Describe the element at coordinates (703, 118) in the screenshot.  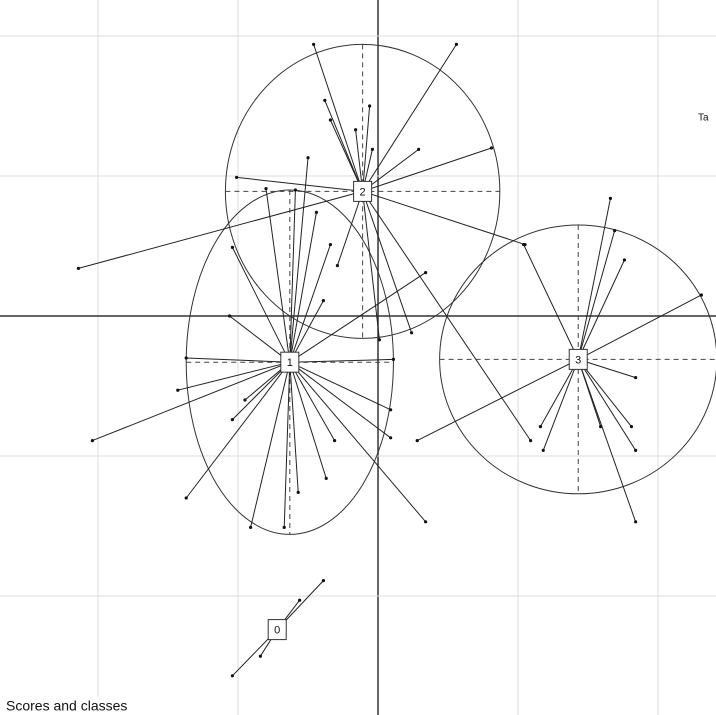
I see `annotation: Ta` at that location.